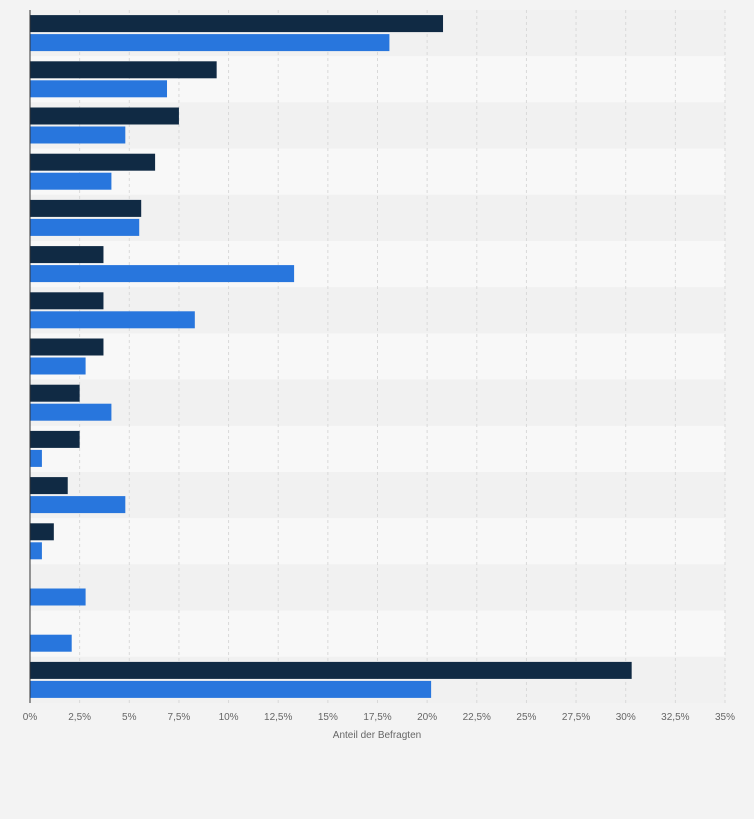  Describe the element at coordinates (526, 717) in the screenshot. I see `x-tick-label: 25%` at that location.